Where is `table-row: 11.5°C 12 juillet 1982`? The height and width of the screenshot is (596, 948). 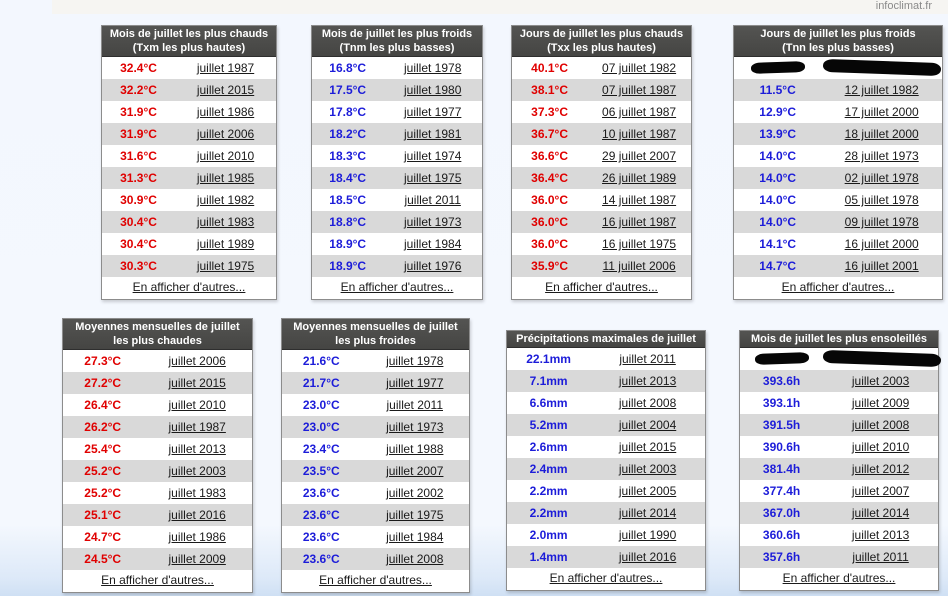 table-row: 11.5°C 12 juillet 1982 is located at coordinates (838, 90).